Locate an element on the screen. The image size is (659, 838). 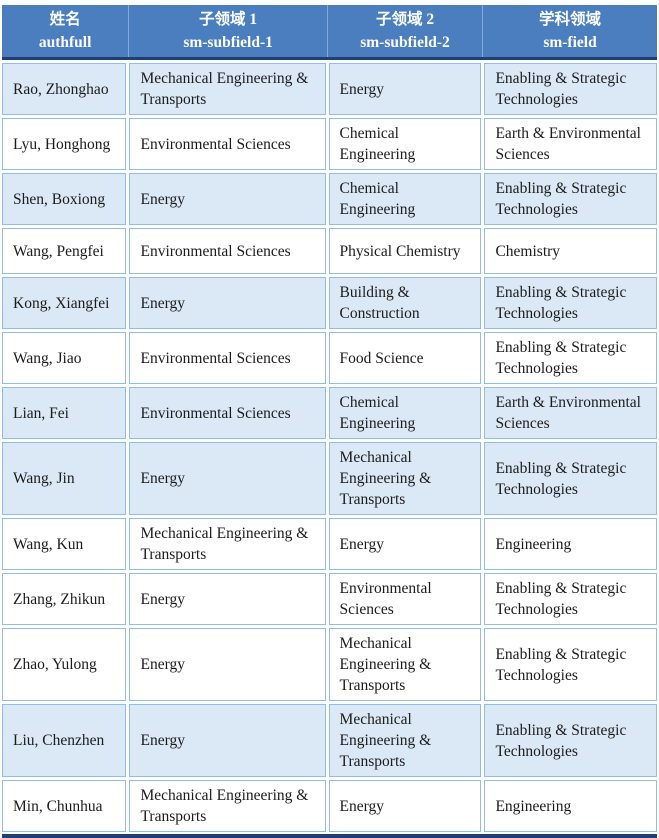
column-header-sm-subfield-1: 子领域 1 sm-subfield-1 is located at coordinates (227, 31).